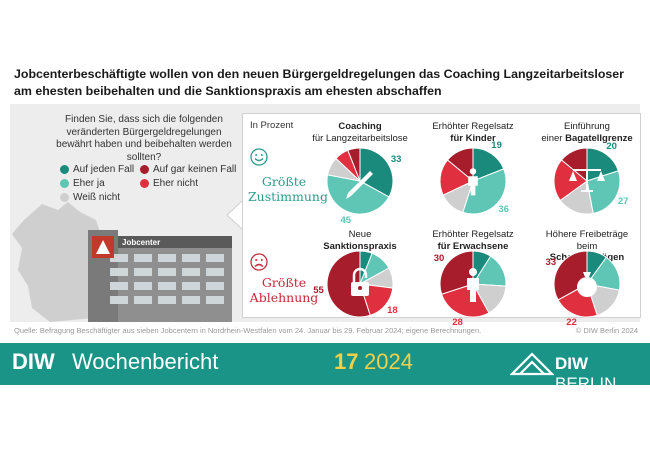  Describe the element at coordinates (346, 220) in the screenshot. I see `pie-value-label: 45` at that location.